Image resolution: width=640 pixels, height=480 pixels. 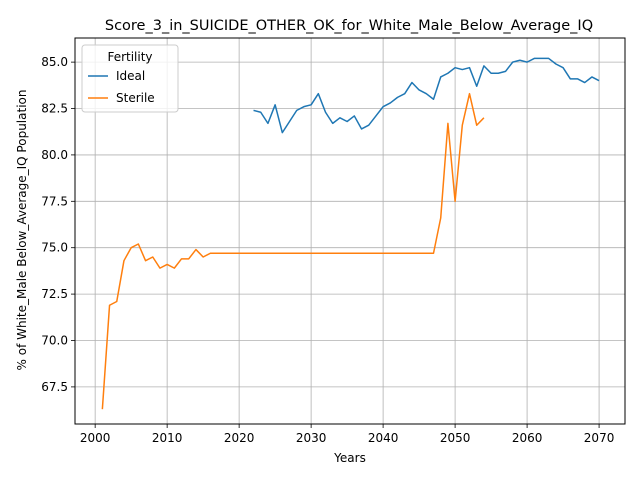 What do you see at coordinates (95, 438) in the screenshot?
I see `x-tick-label: 2000` at bounding box center [95, 438].